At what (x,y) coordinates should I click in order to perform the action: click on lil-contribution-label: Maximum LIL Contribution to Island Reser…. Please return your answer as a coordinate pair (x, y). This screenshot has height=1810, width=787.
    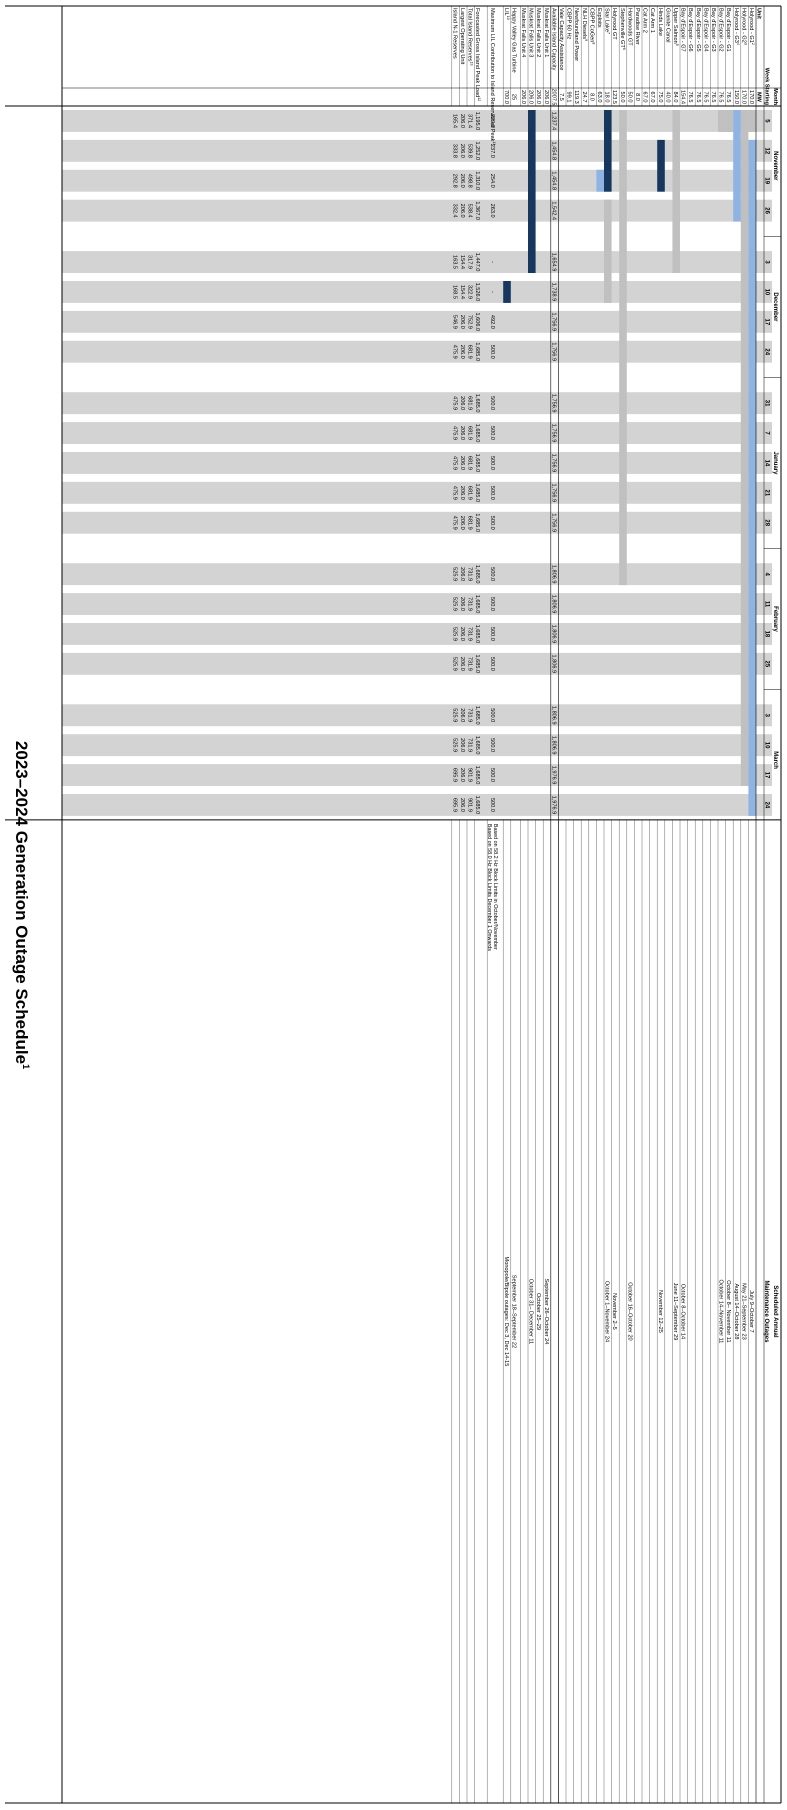
    Looking at the image, I should click on (492, 76).